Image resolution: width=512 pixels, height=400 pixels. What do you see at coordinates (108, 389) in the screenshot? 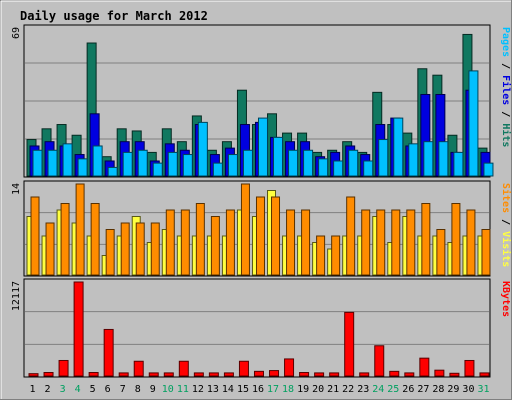
I see `x-tick-label: 6` at bounding box center [108, 389].